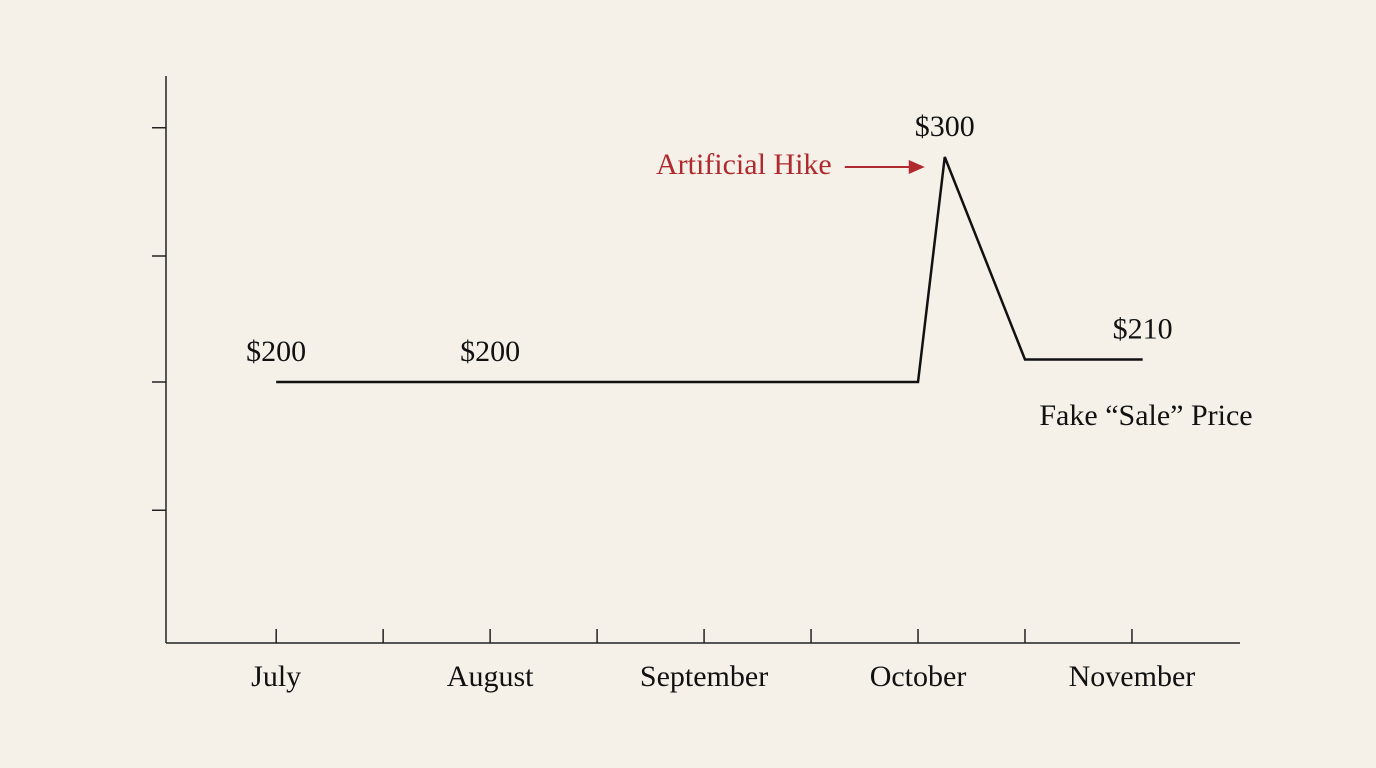  Describe the element at coordinates (916, 167) in the screenshot. I see `annotation-arrowhead` at that location.